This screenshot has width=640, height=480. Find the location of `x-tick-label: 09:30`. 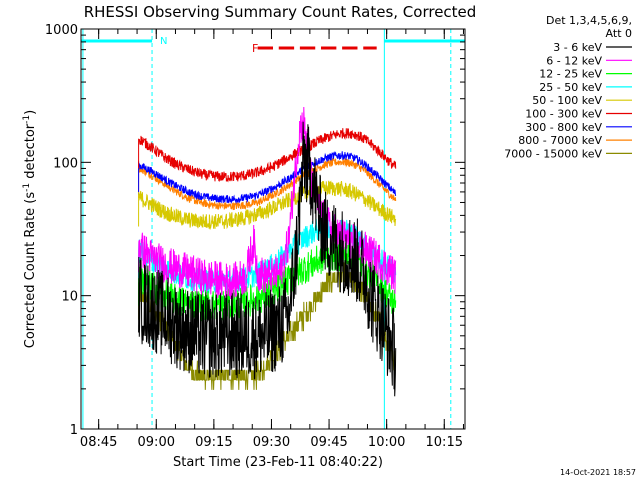

x-tick-label: 09:30 is located at coordinates (271, 442).